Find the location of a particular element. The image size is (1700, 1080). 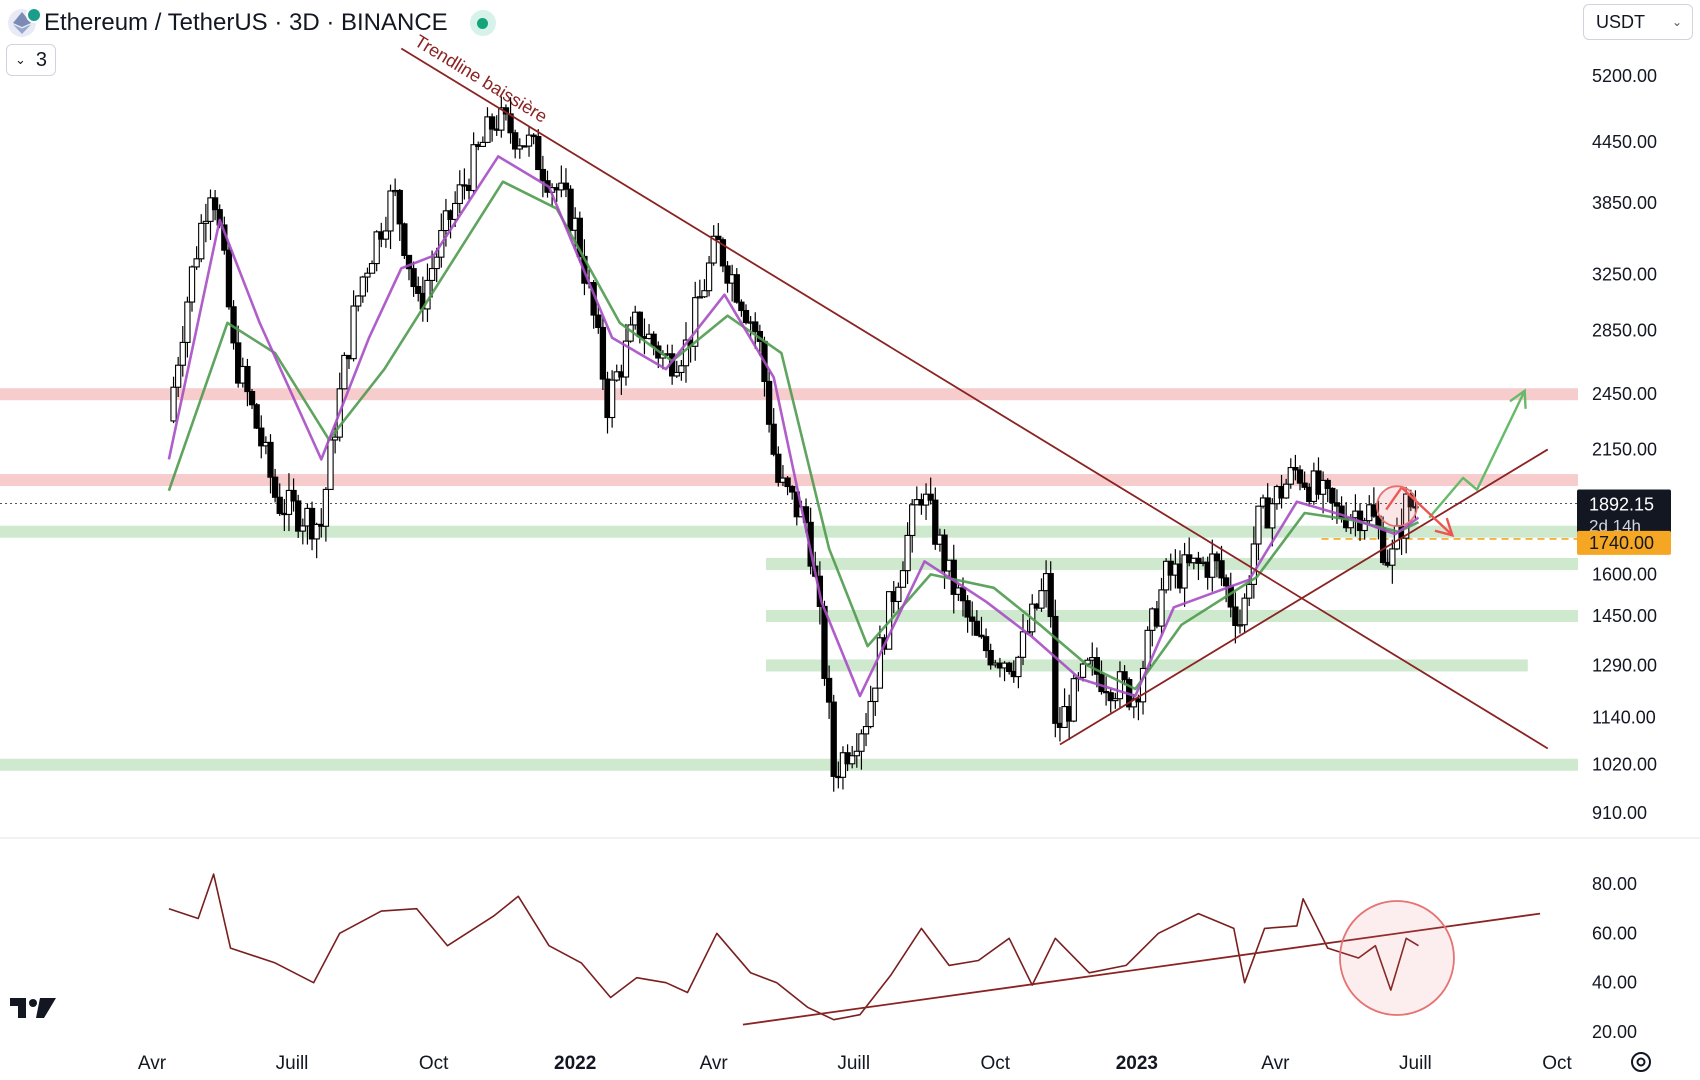

rsi-pane: 80.00 60.00 40.00 20.00 is located at coordinates (823, 957).